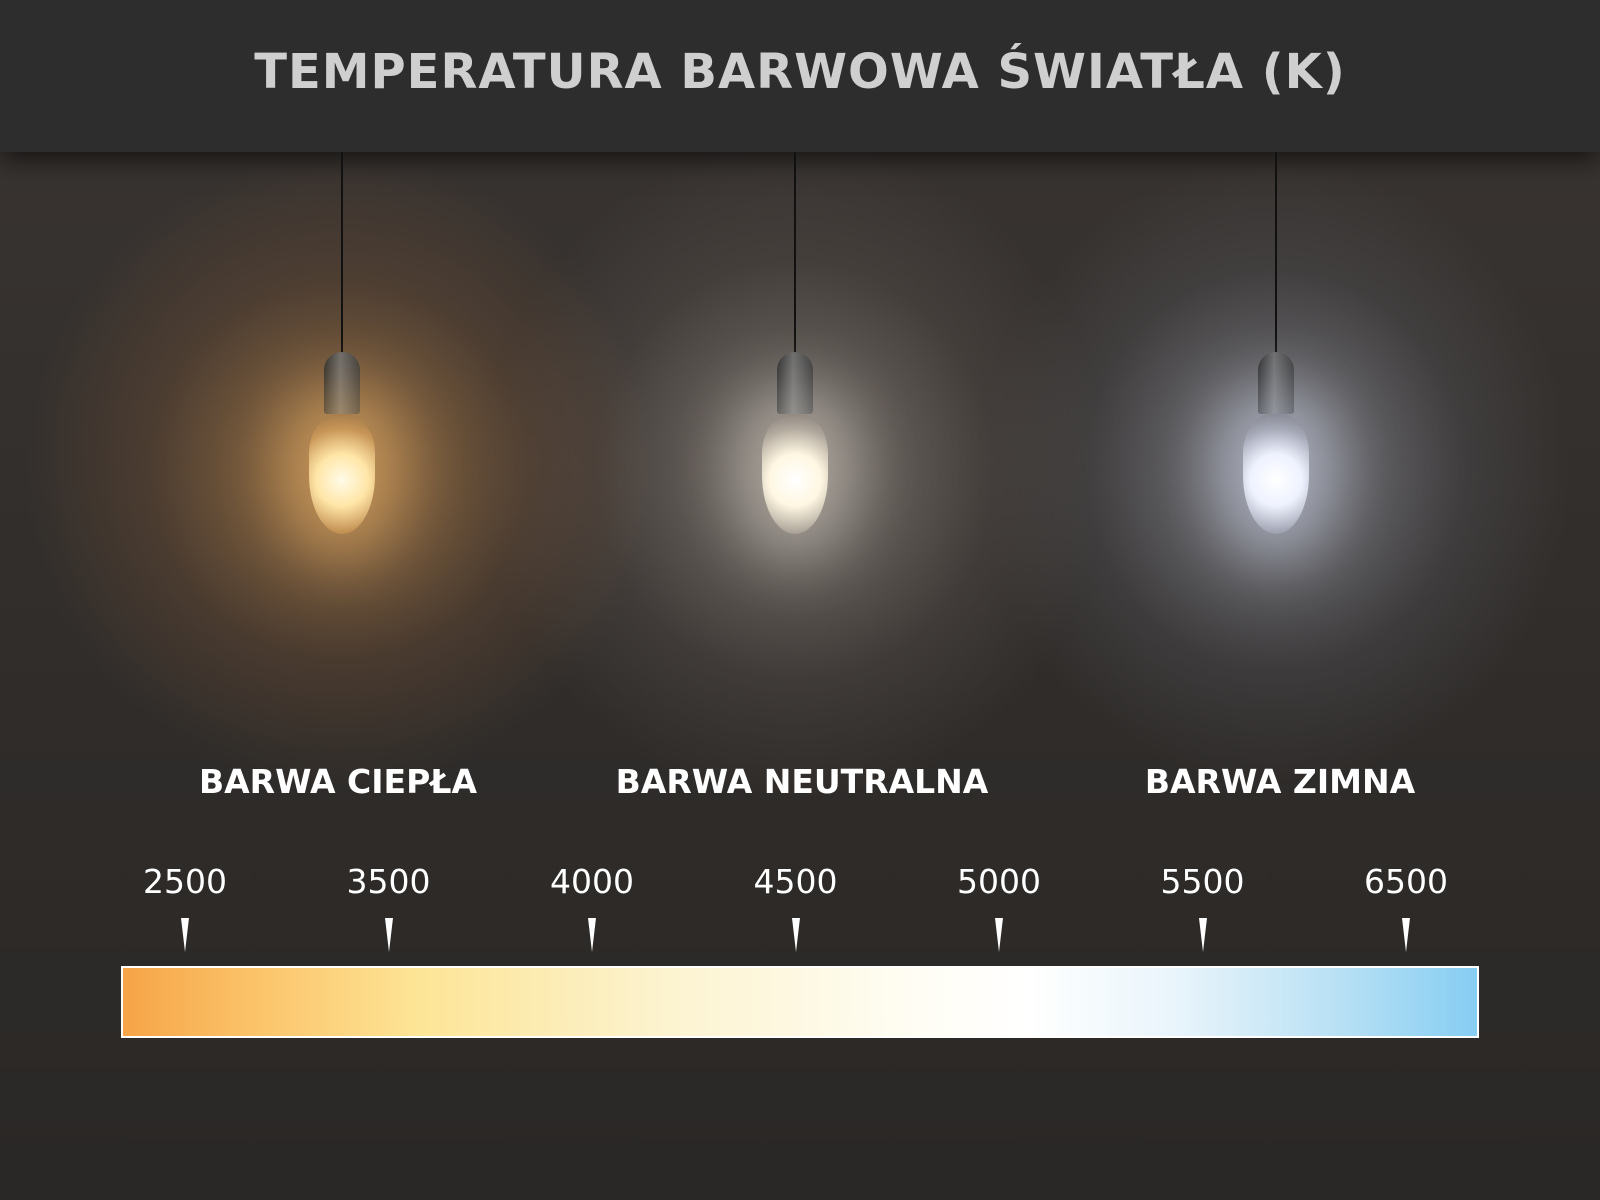  I want to click on neutral-lamp, so click(795, 347).